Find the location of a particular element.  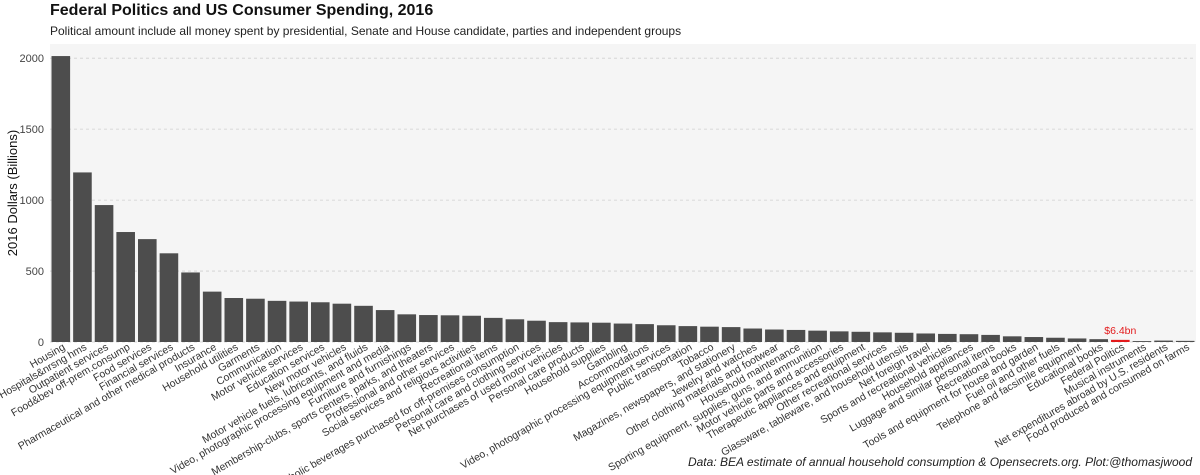

y-axis: 0 500 1000 1500 2000 is located at coordinates (32, 201).